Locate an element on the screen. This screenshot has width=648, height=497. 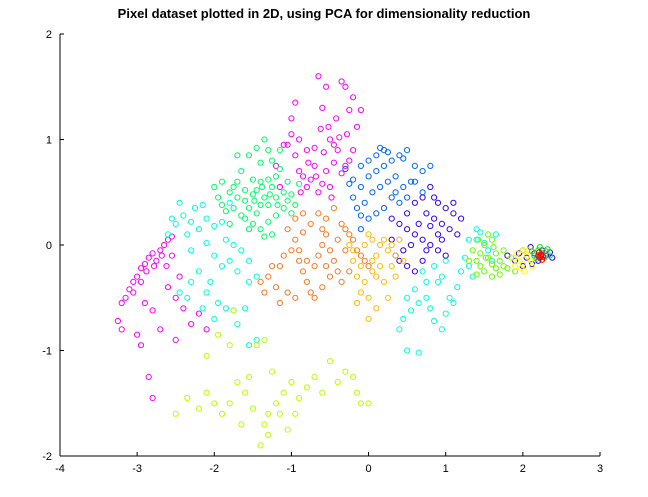
x-tick-label: -1 is located at coordinates (292, 469).